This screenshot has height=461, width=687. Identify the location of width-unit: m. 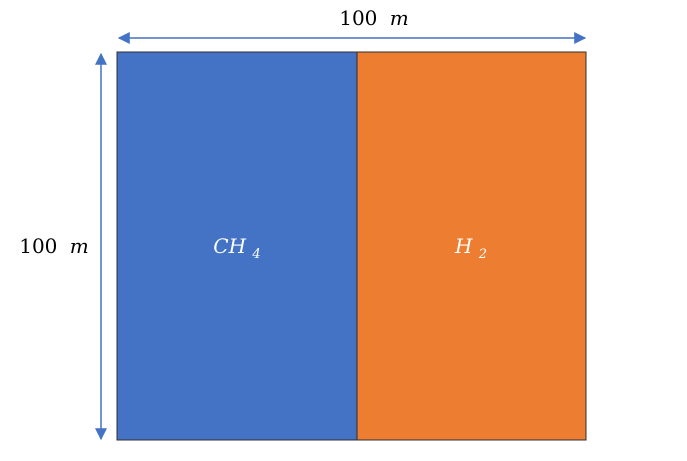
(399, 18).